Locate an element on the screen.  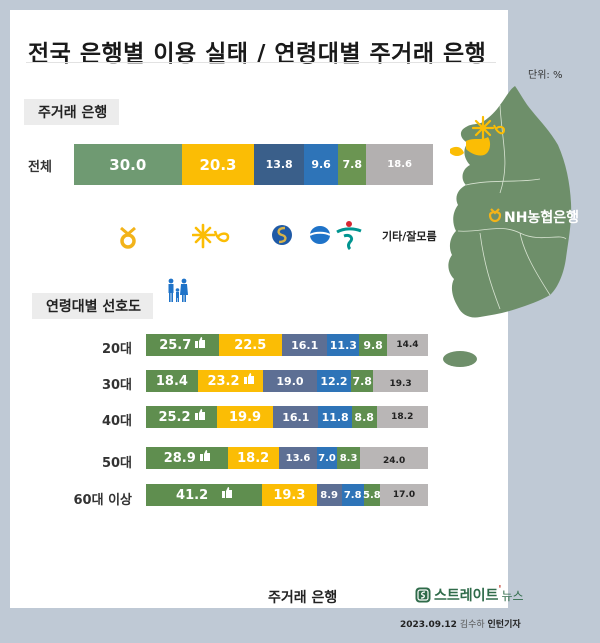
shinhan-bank-logo-icon is located at coordinates (282, 235).